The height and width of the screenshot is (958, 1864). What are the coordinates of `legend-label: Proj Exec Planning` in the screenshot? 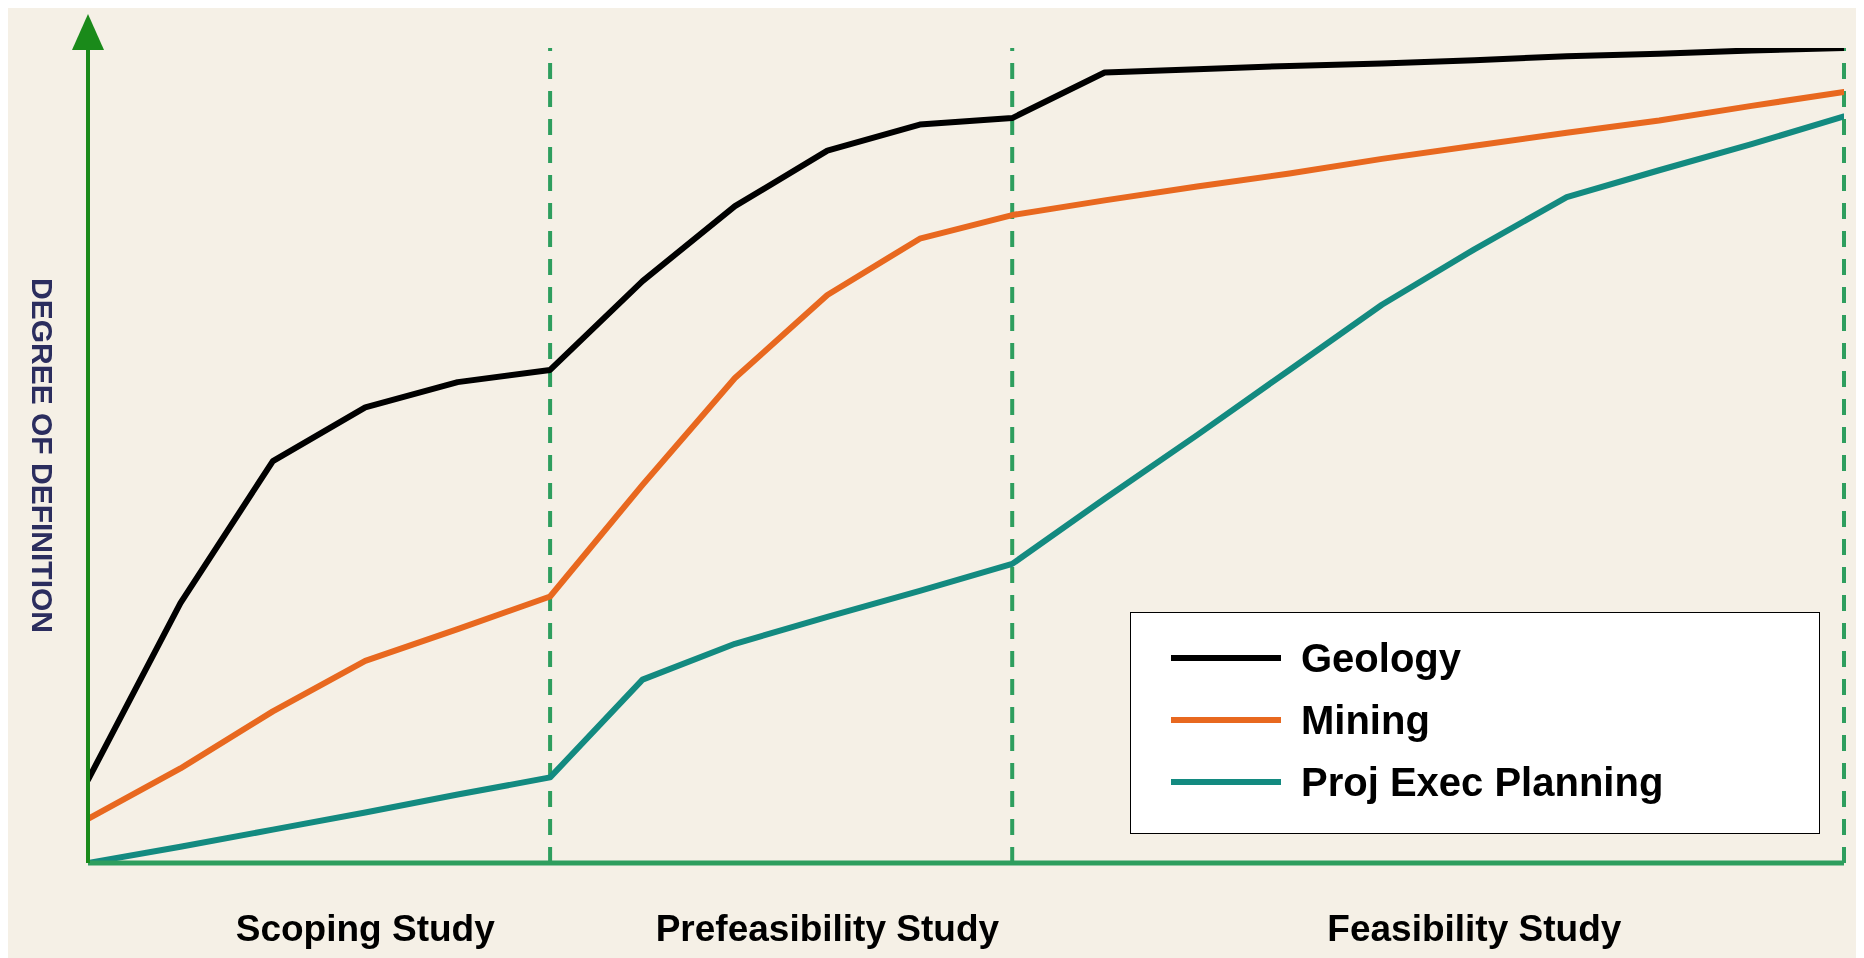 It's located at (1482, 782).